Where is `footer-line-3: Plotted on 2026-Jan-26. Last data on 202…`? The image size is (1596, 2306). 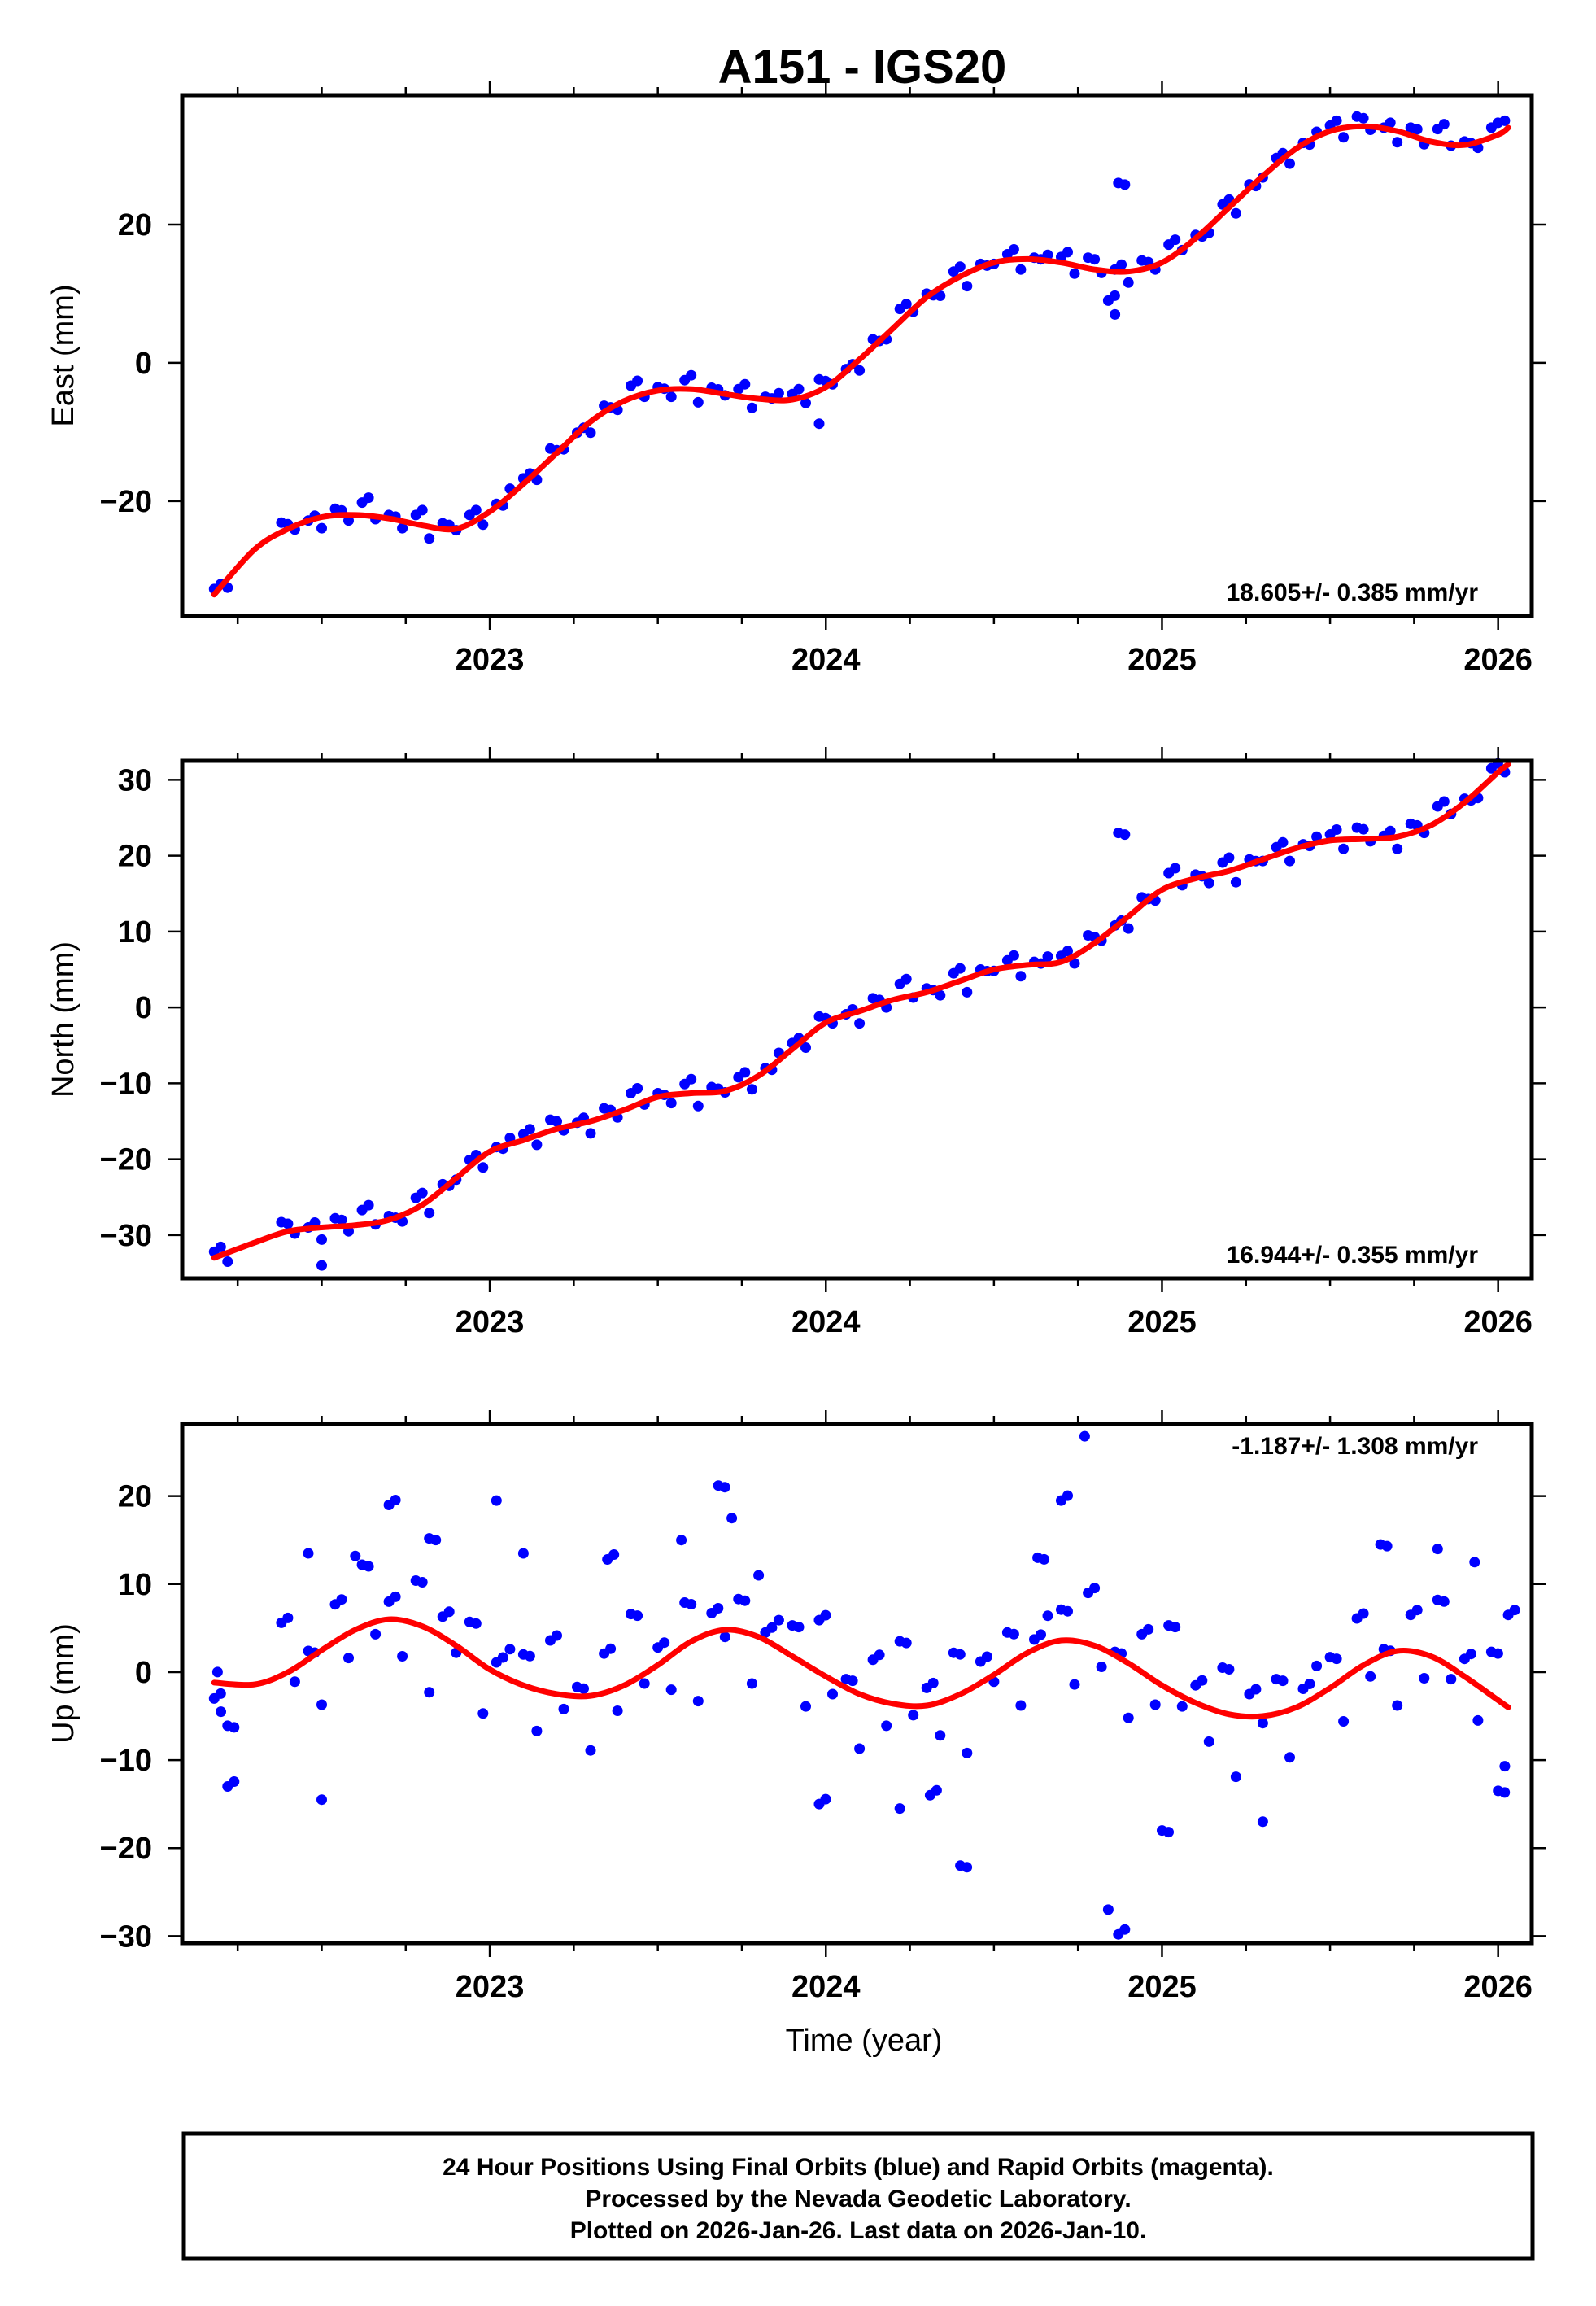 footer-line-3: Plotted on 2026-Jan-26. Last data on 202… is located at coordinates (858, 2230).